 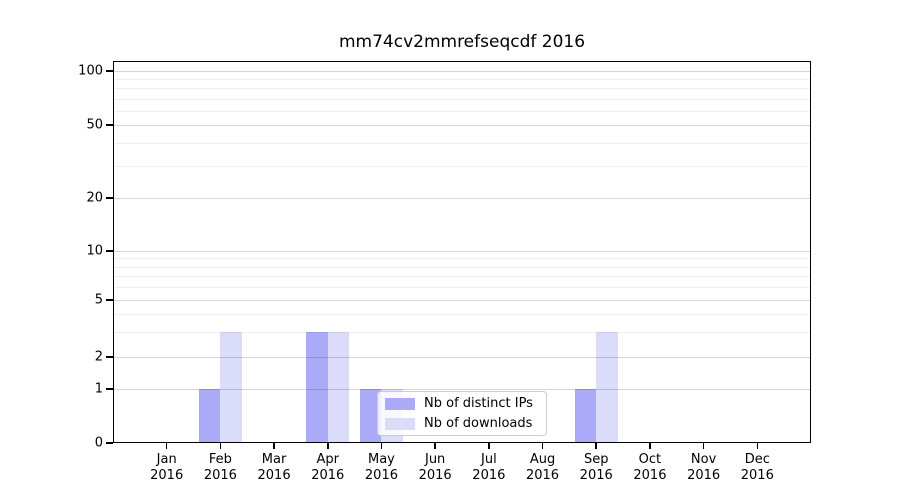 I want to click on x-tick-label-jan: Jan 2016, so click(x=166, y=467).